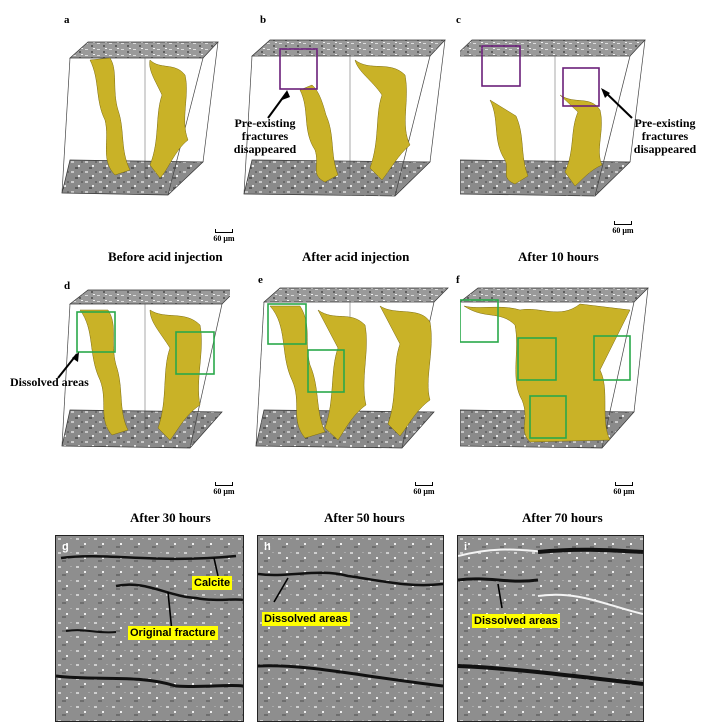 The width and height of the screenshot is (703, 724). Describe the element at coordinates (67, 20) in the screenshot. I see `panel-label: a` at that location.